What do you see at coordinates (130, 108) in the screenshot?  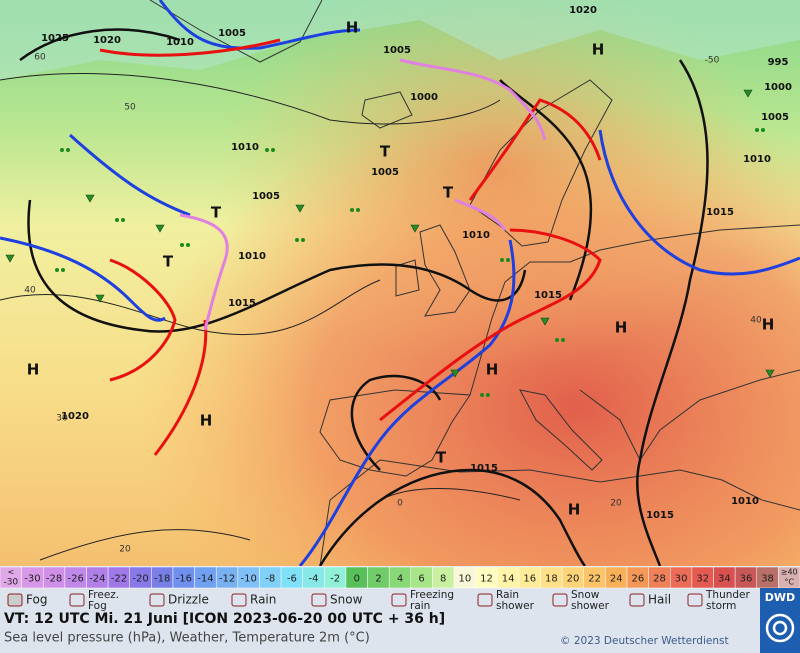 I see `isotherm-label: 50` at bounding box center [130, 108].